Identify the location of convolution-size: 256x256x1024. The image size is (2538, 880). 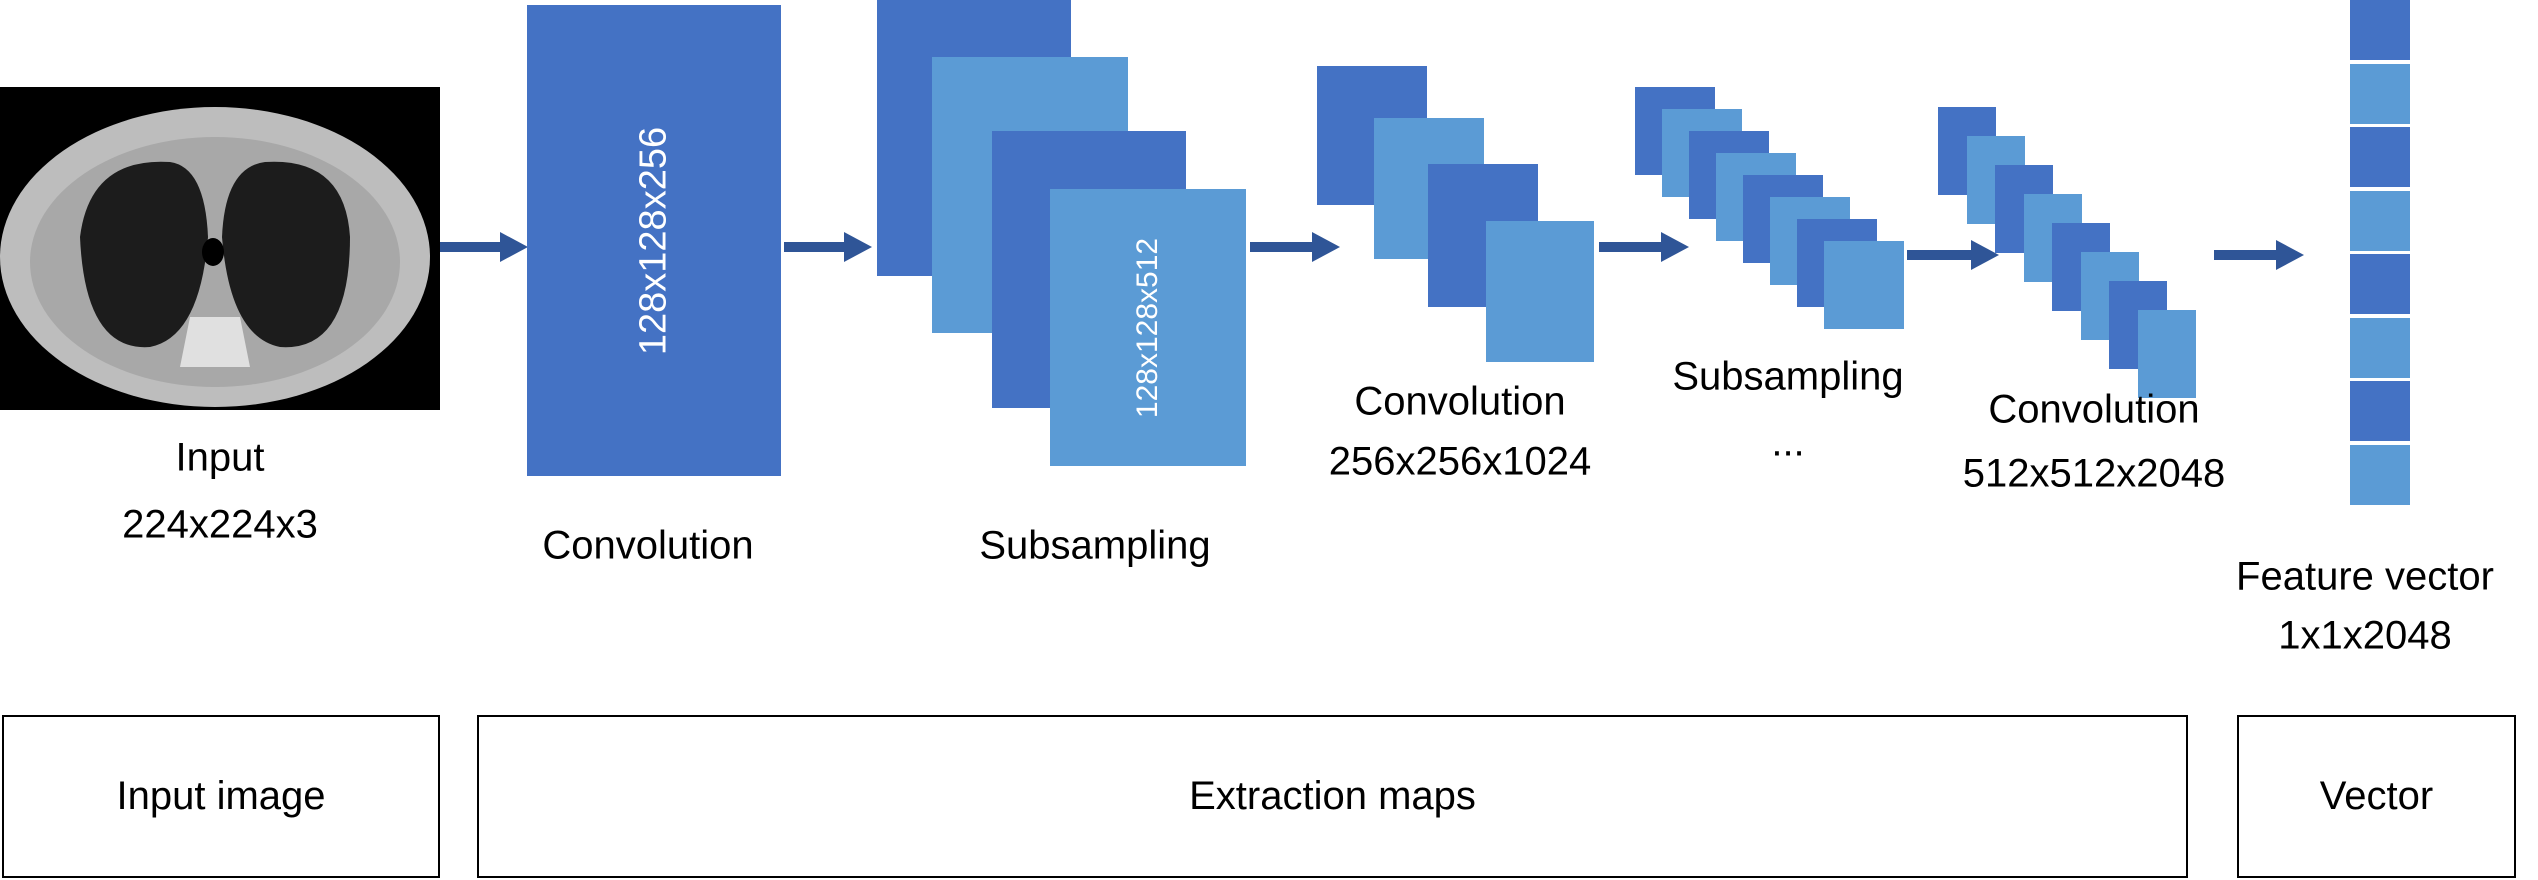
(1460, 461).